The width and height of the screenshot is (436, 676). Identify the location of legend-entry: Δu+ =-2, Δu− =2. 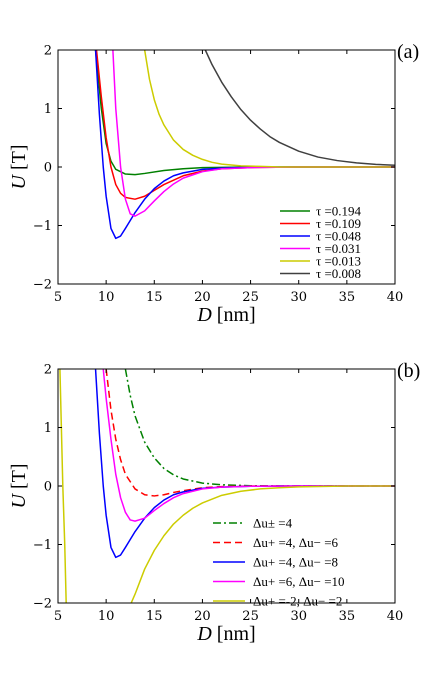
(297, 601).